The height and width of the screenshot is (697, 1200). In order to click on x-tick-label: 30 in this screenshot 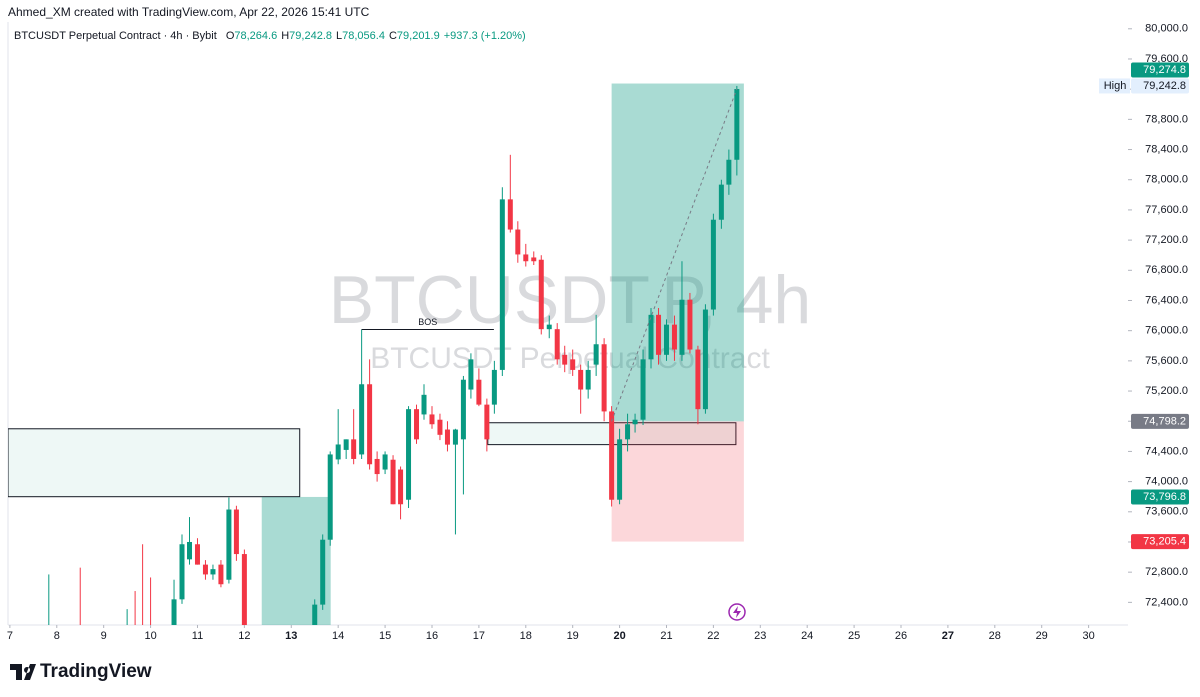, I will do `click(1088, 636)`.